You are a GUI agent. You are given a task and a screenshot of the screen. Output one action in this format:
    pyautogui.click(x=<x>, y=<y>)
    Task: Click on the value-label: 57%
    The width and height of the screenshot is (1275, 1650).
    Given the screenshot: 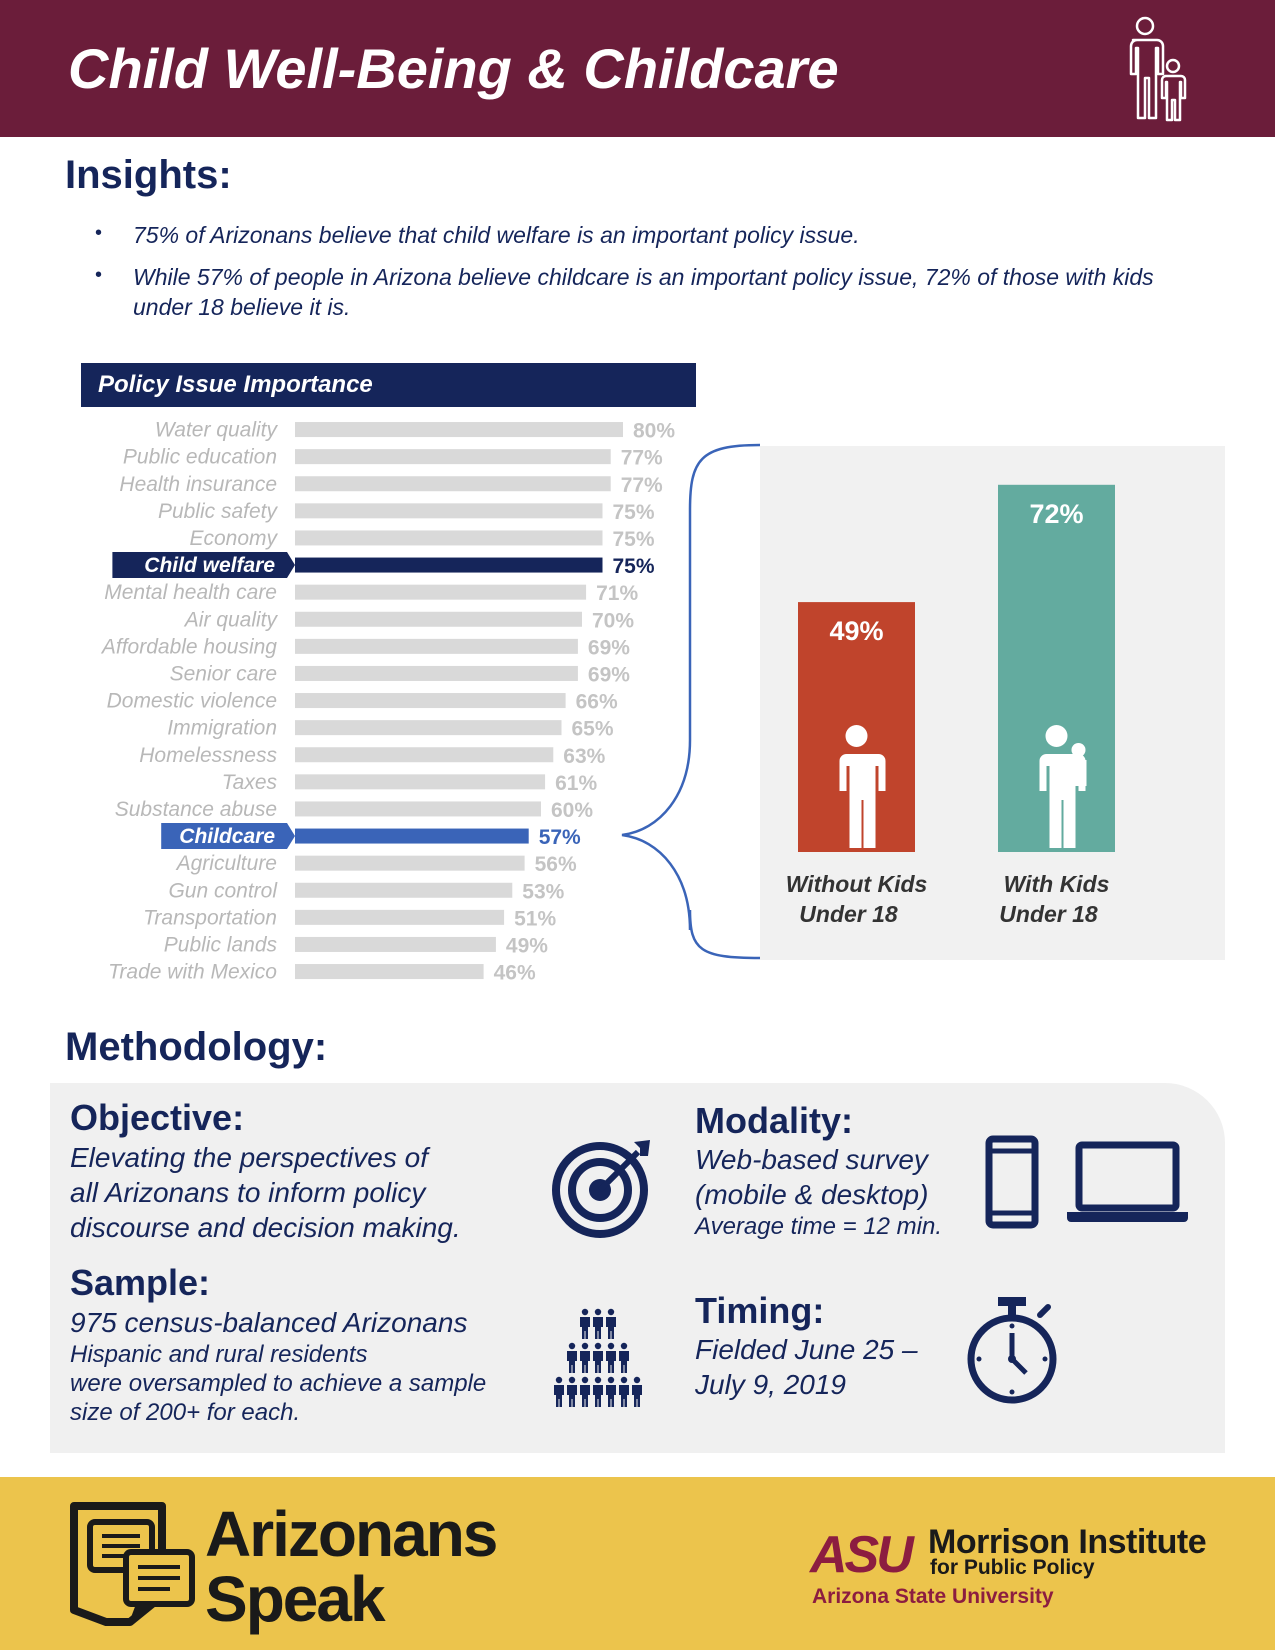 What is the action you would take?
    pyautogui.click(x=560, y=837)
    